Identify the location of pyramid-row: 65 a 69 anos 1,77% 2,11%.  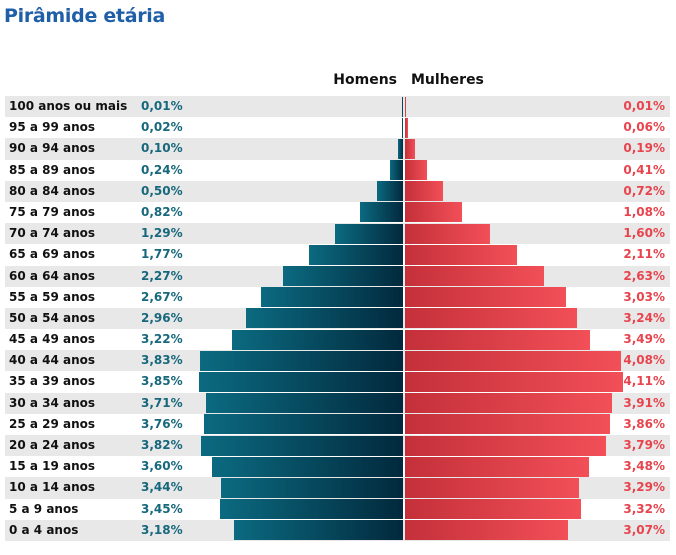
(337, 254).